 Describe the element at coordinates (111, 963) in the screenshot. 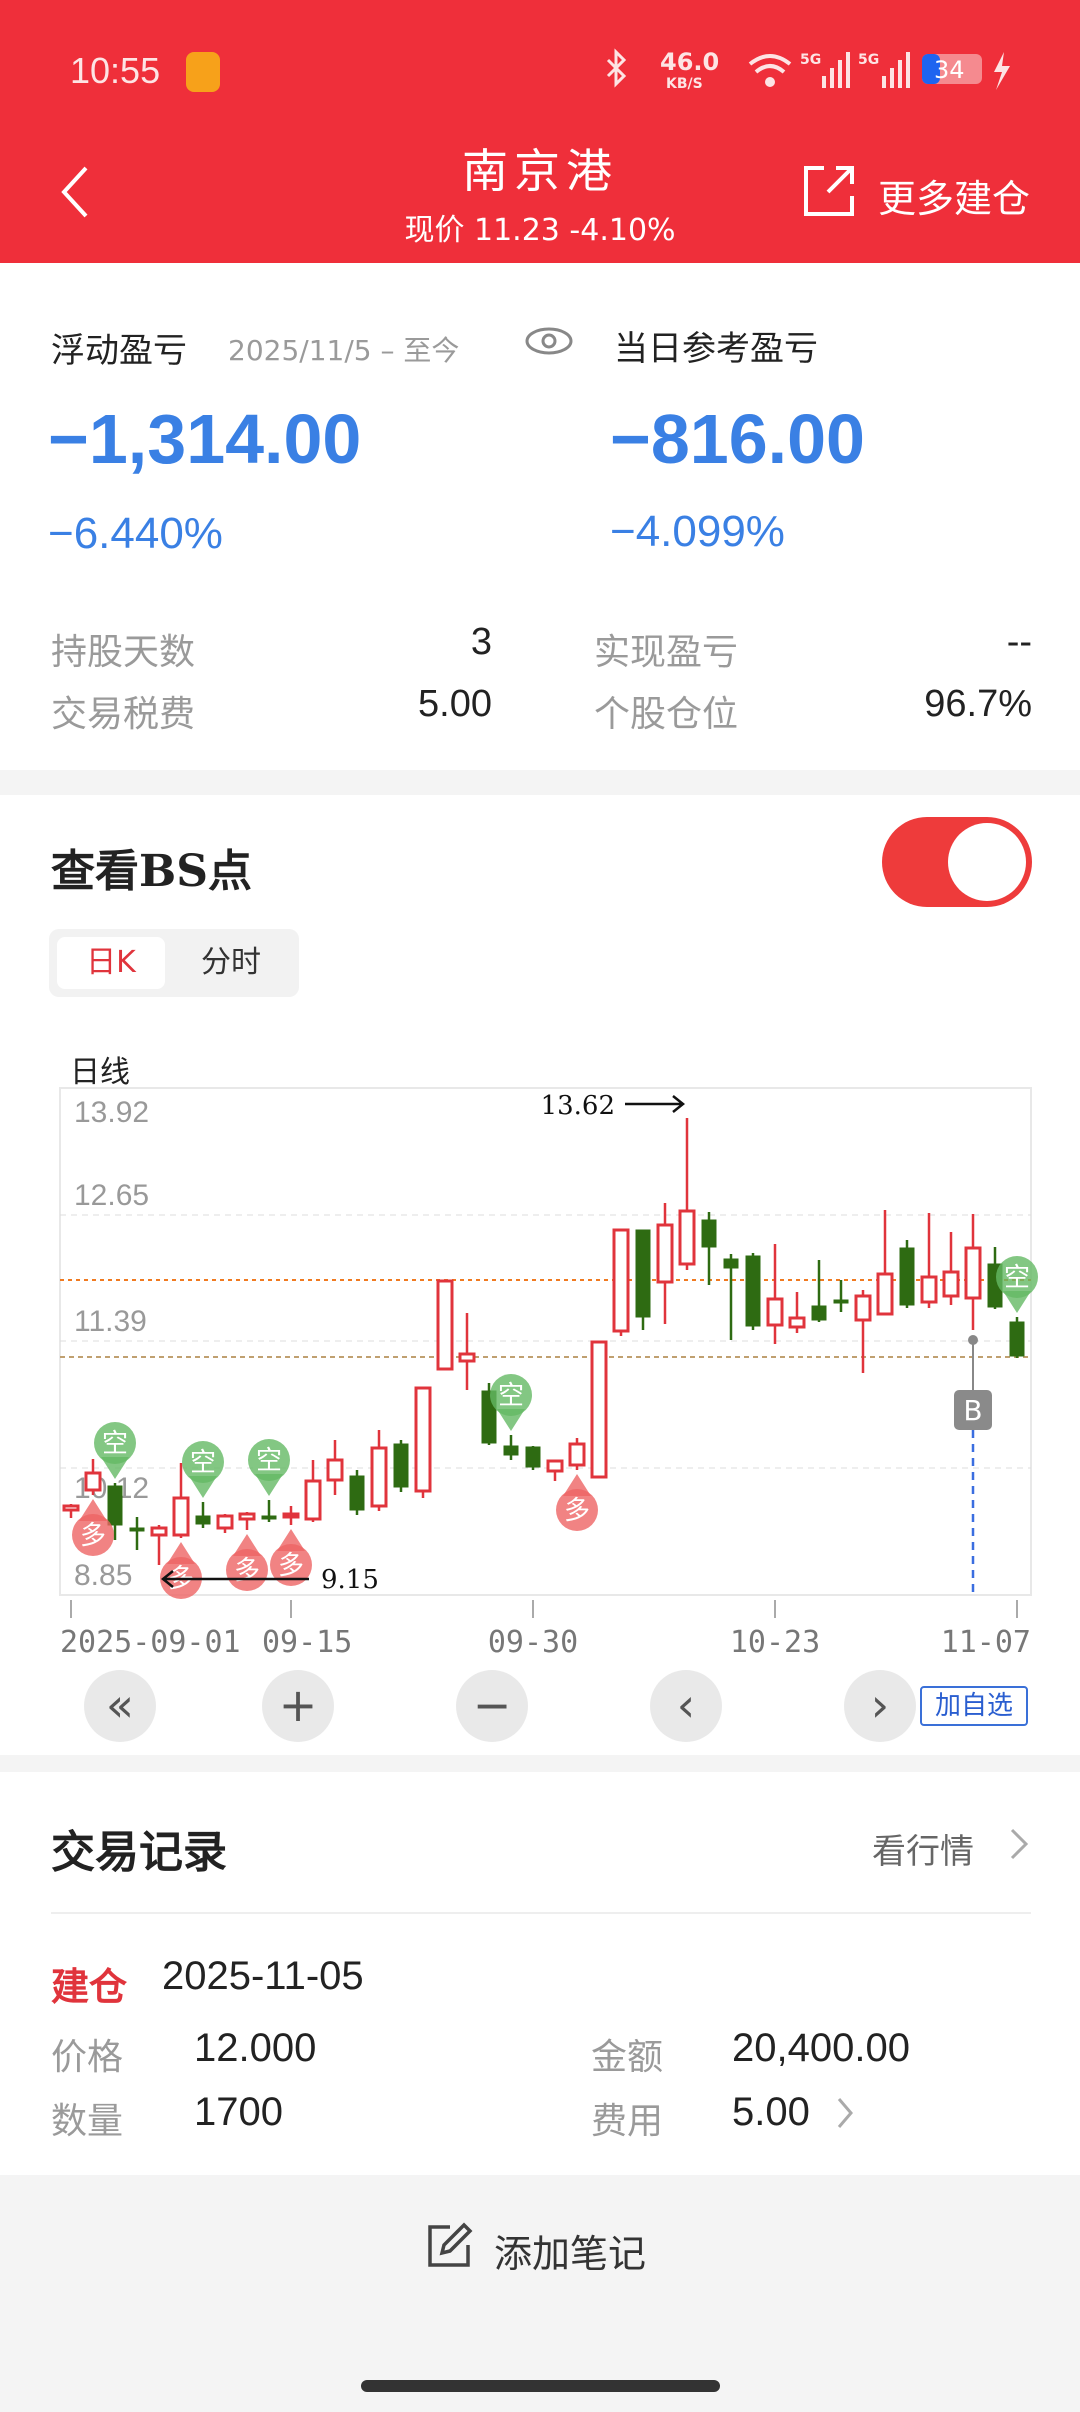

I see `tab-daily-k: 日K` at that location.